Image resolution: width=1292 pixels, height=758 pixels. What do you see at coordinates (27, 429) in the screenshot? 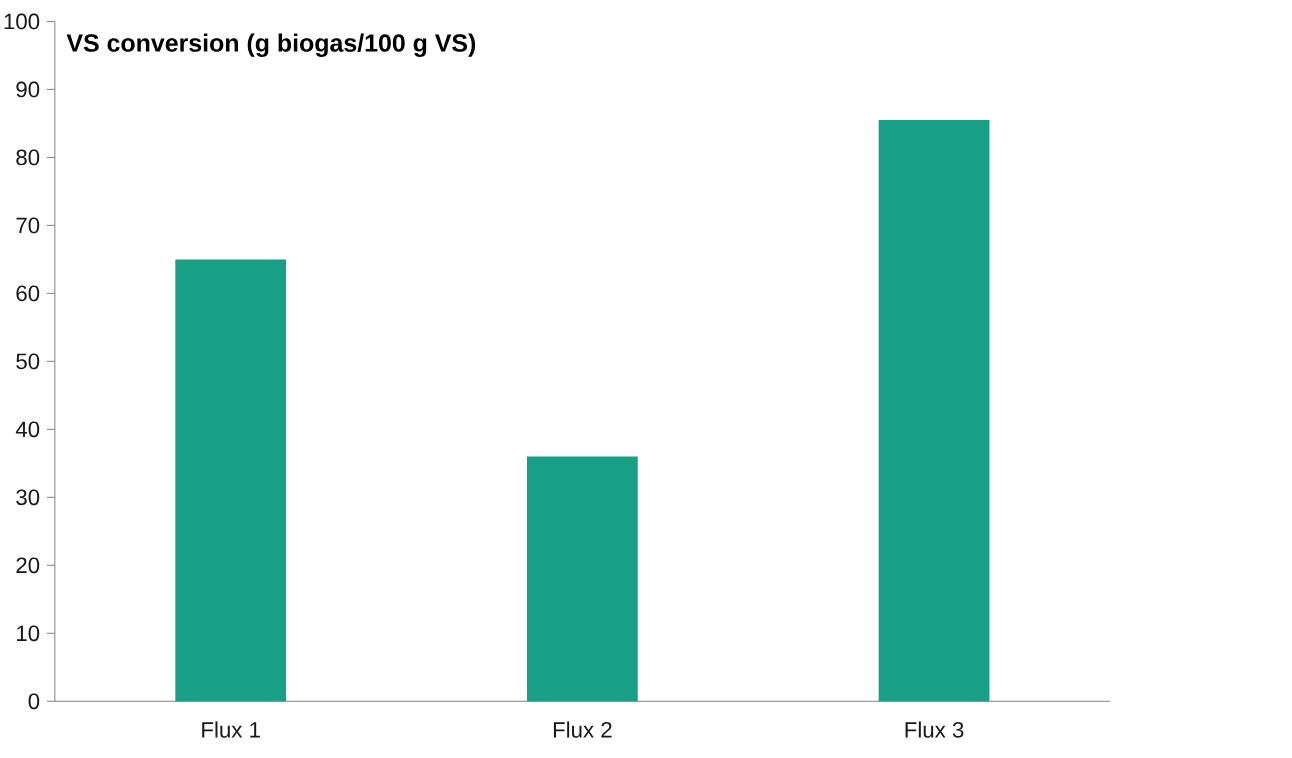
I see `y-tick-label: 40` at bounding box center [27, 429].